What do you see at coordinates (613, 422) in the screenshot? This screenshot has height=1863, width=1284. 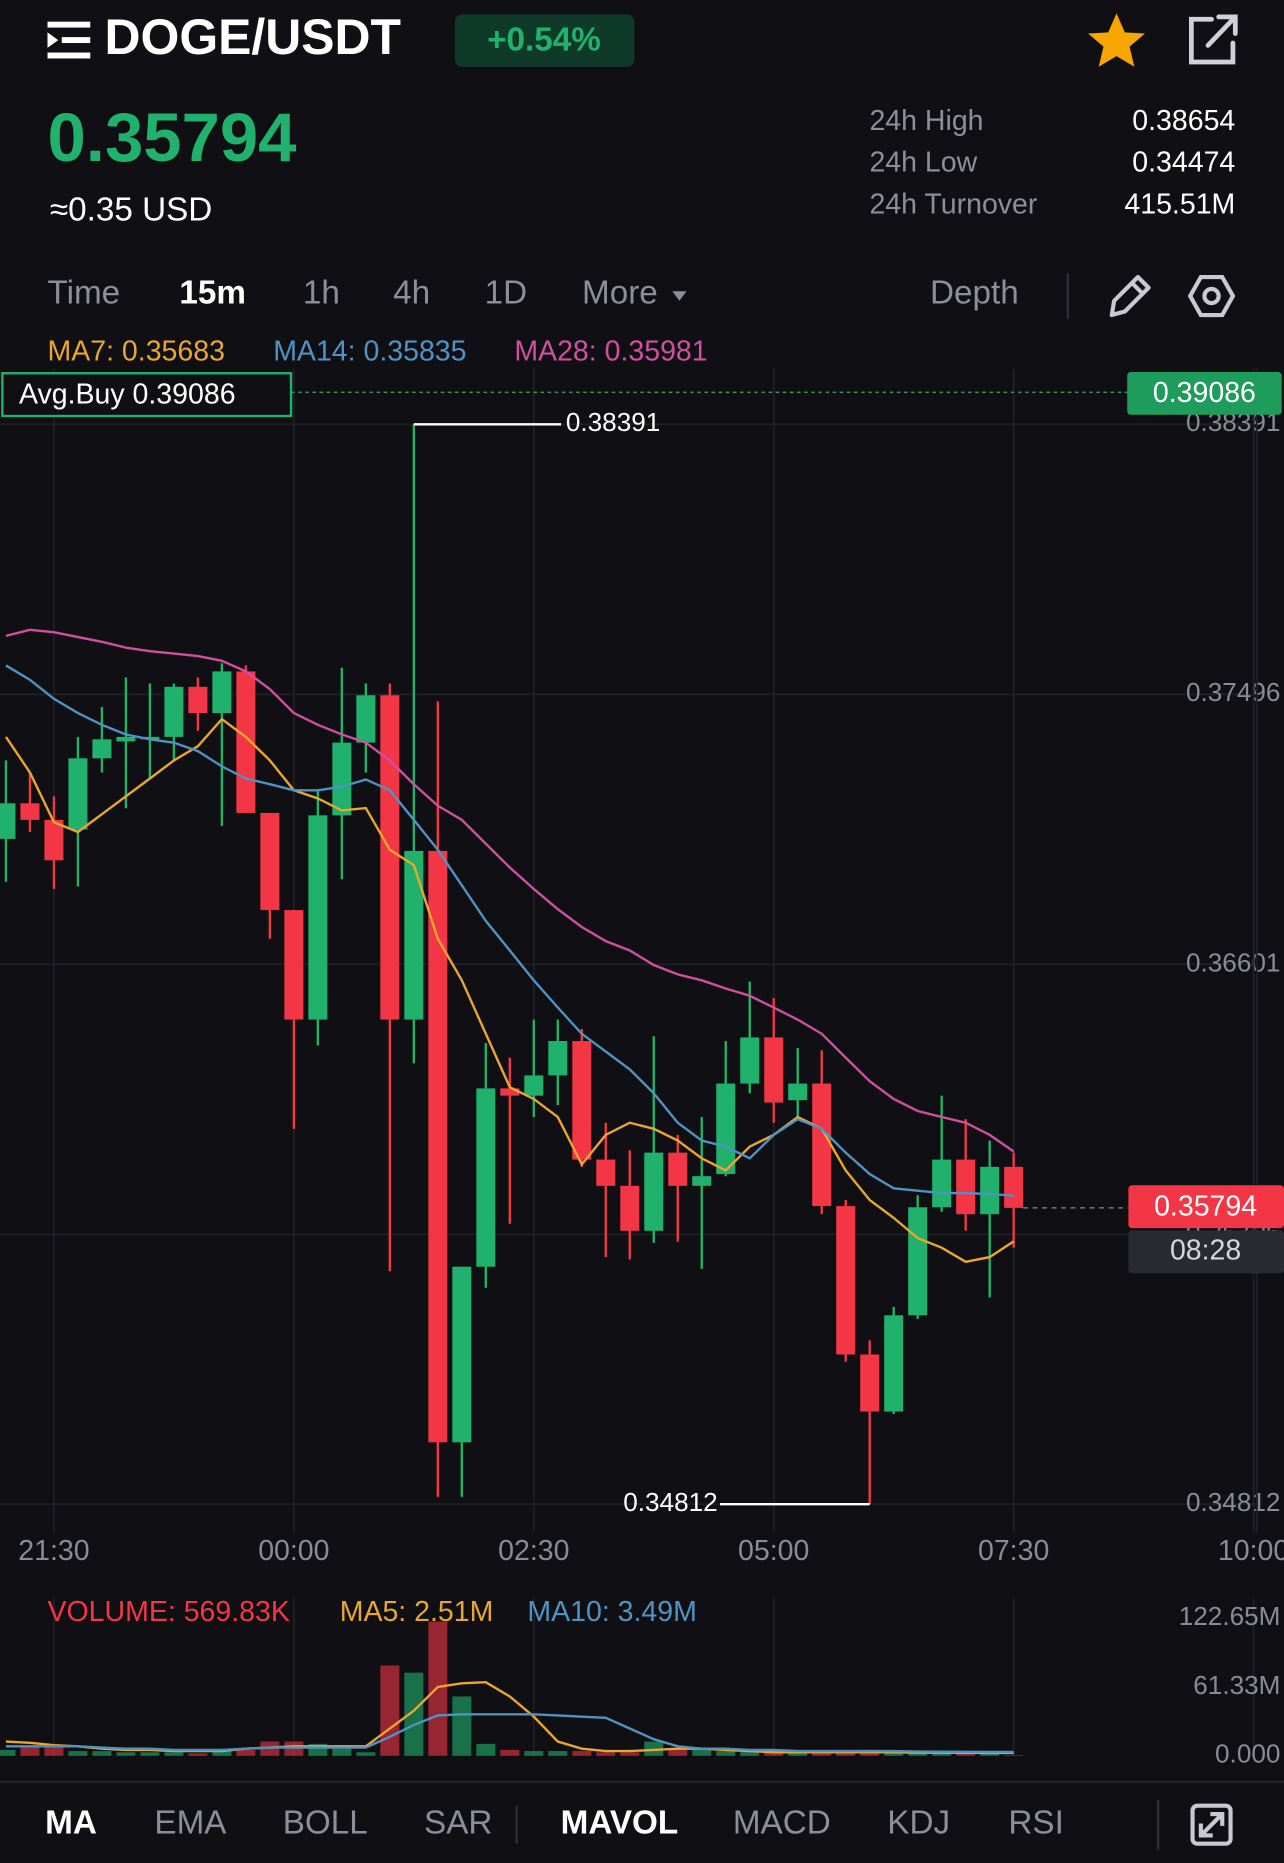 I see `high-label: 0.38391` at bounding box center [613, 422].